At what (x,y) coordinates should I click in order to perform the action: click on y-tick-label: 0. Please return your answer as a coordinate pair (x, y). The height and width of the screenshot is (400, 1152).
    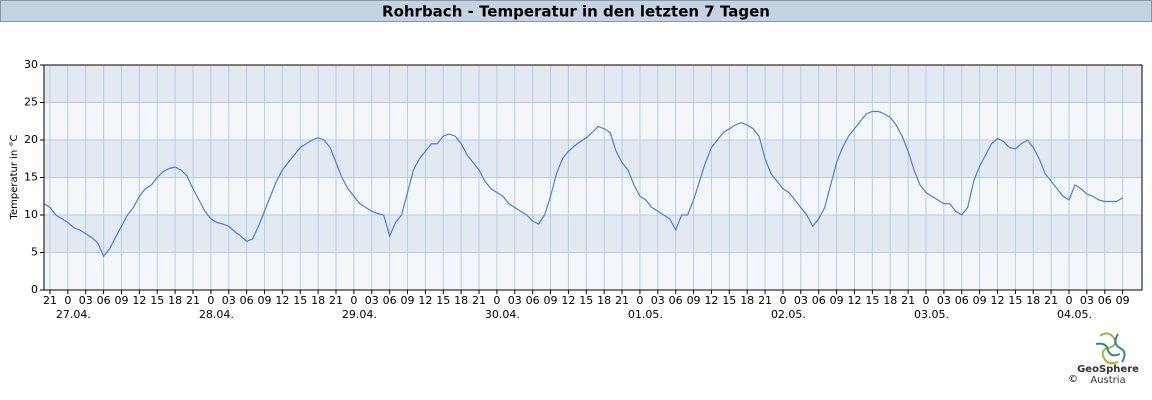
    Looking at the image, I should click on (34, 289).